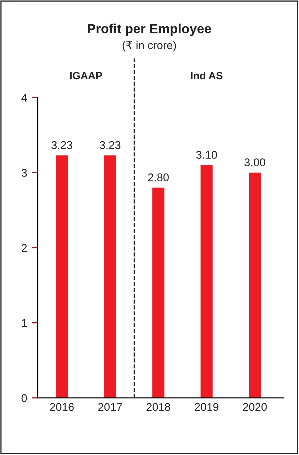 Image resolution: width=299 pixels, height=455 pixels. Describe the element at coordinates (255, 162) in the screenshot. I see `data-label: 3.00` at that location.